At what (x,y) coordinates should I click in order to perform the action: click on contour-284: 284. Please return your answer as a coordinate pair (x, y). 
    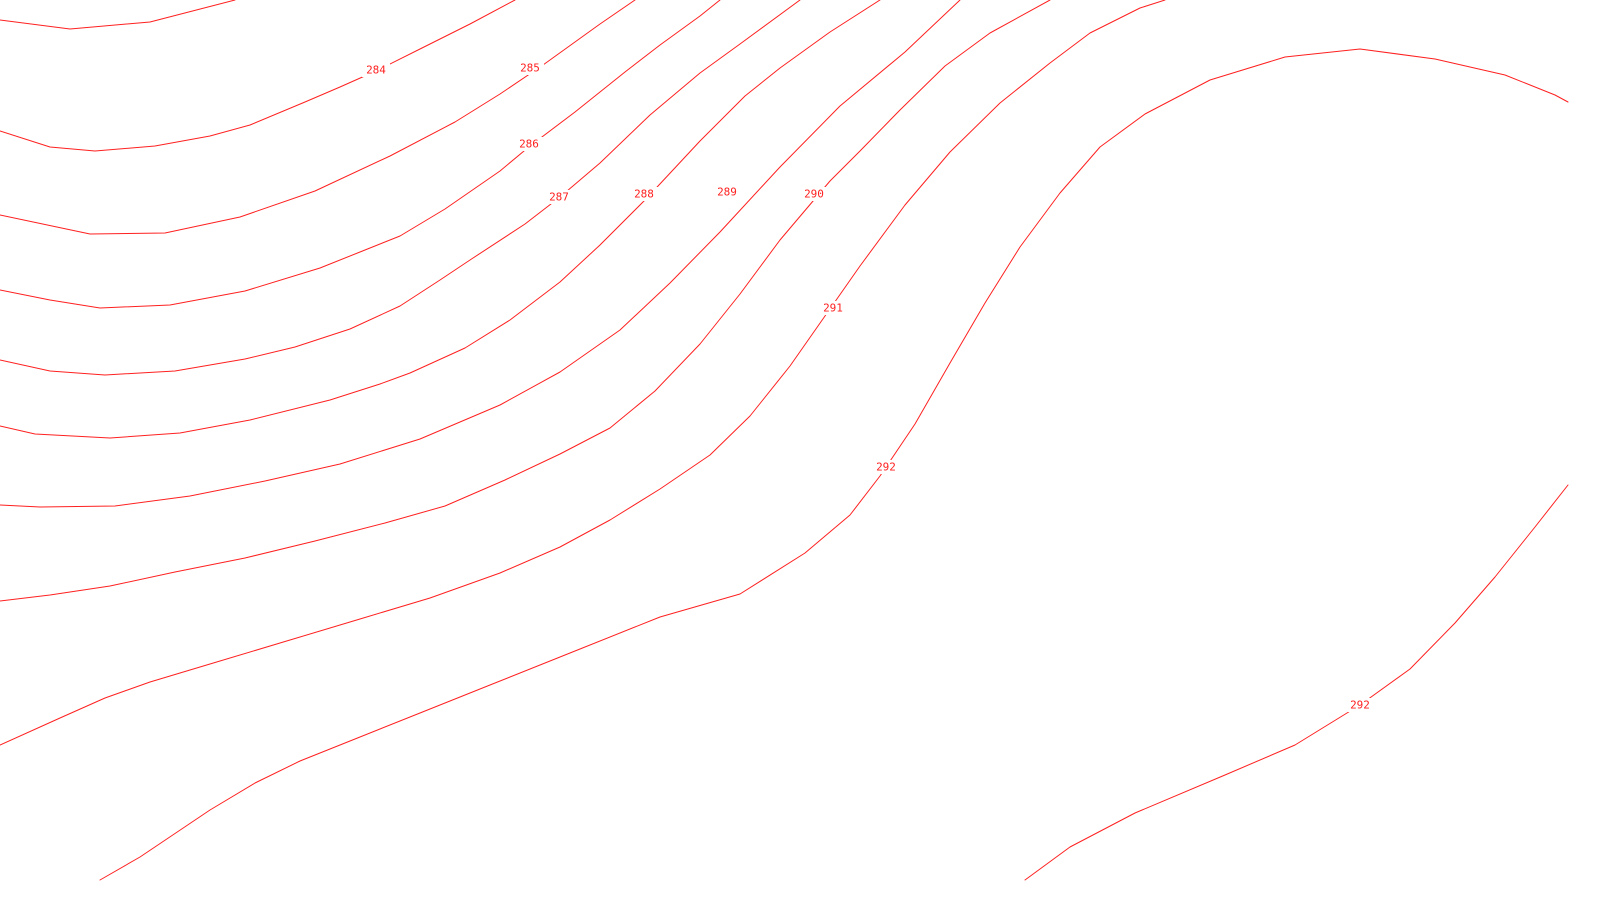
    Looking at the image, I should click on (258, 76).